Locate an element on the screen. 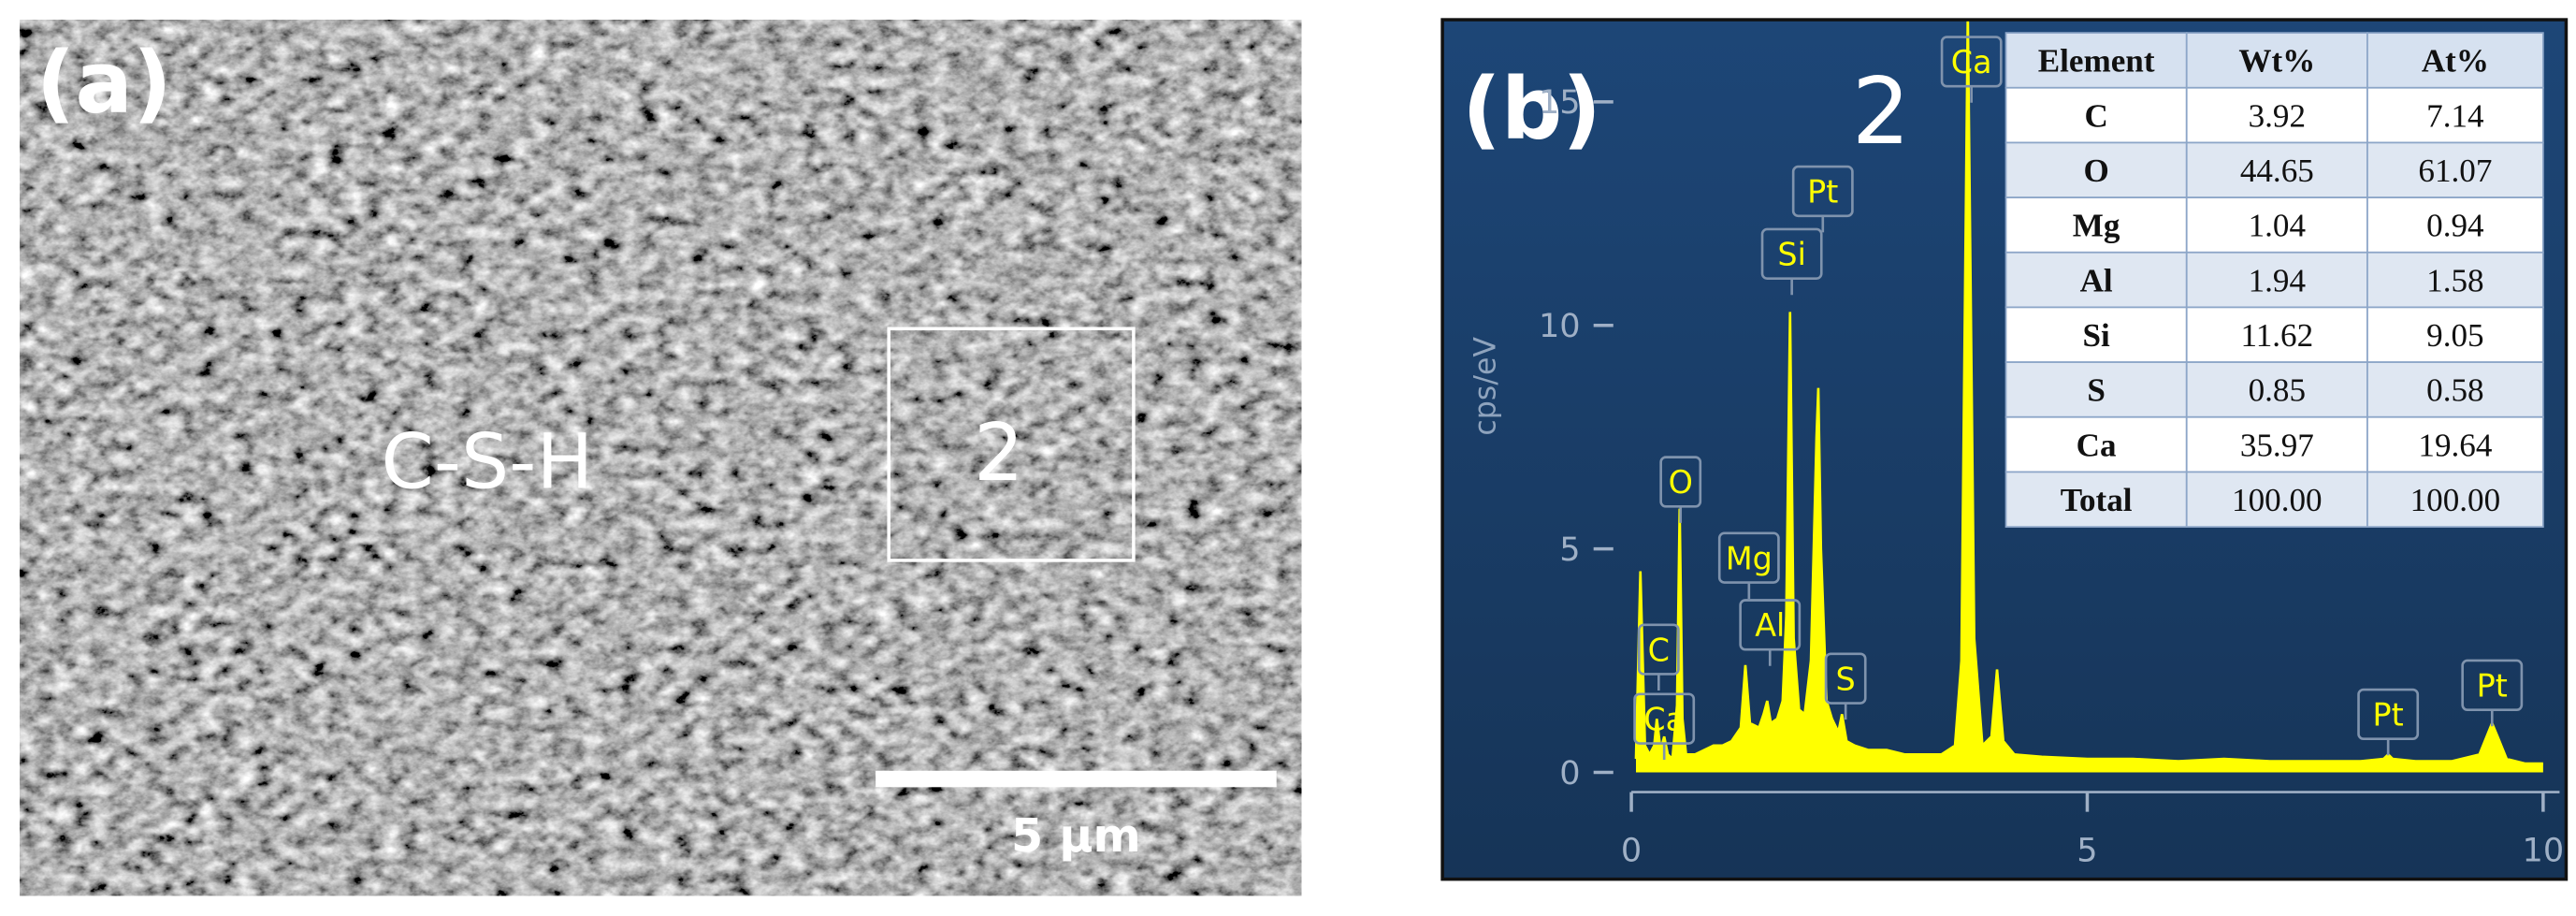 Image resolution: width=2576 pixels, height=916 pixels. table-text: 1.94 is located at coordinates (2277, 280).